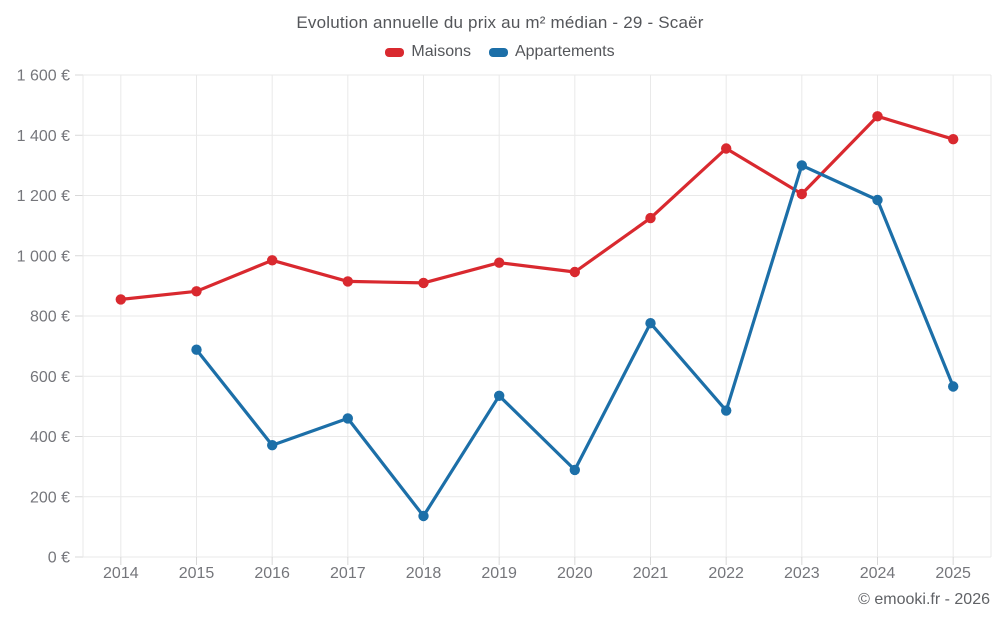 This screenshot has height=625, width=1000. I want to click on data-point-maisons-2019, so click(499, 262).